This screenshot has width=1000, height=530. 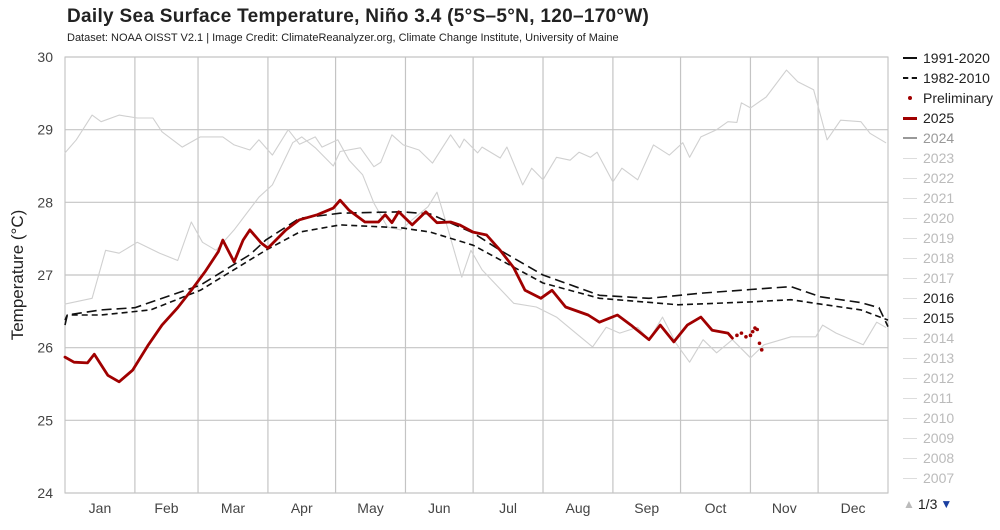 I want to click on y-tick-label: 27, so click(x=45, y=275).